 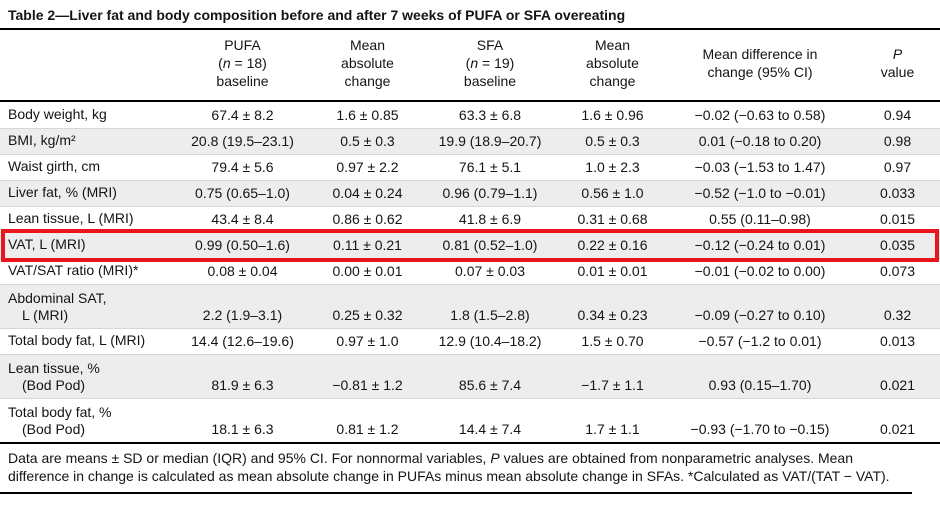 What do you see at coordinates (760, 271) in the screenshot?
I see `cell-value: −0.01 (−0.02 to 0.00)` at bounding box center [760, 271].